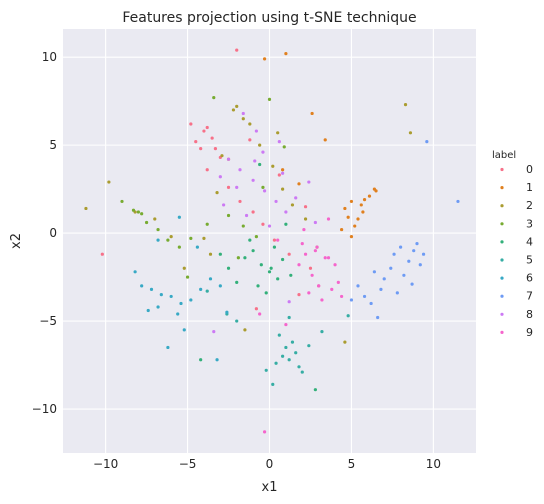  I want to click on legend-entry: 5, so click(529, 260).